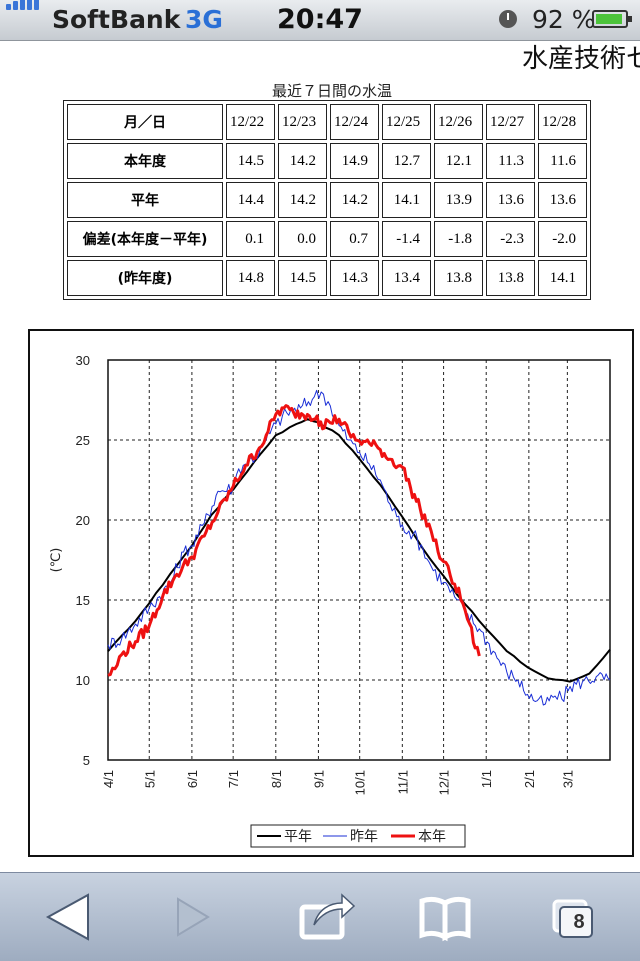  Describe the element at coordinates (564, 19) in the screenshot. I see `battery-percent: 92 %` at that location.